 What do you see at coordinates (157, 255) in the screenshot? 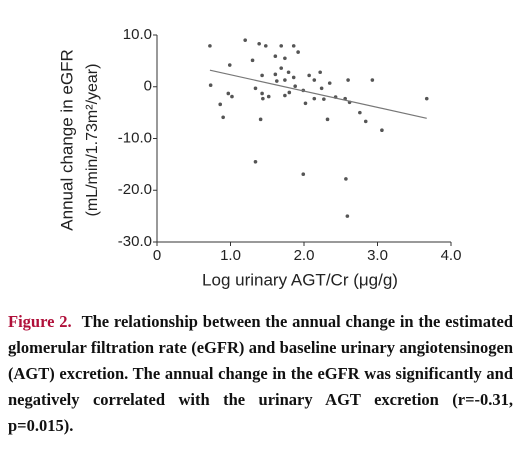
I see `x-tick-label: 0` at bounding box center [157, 255].